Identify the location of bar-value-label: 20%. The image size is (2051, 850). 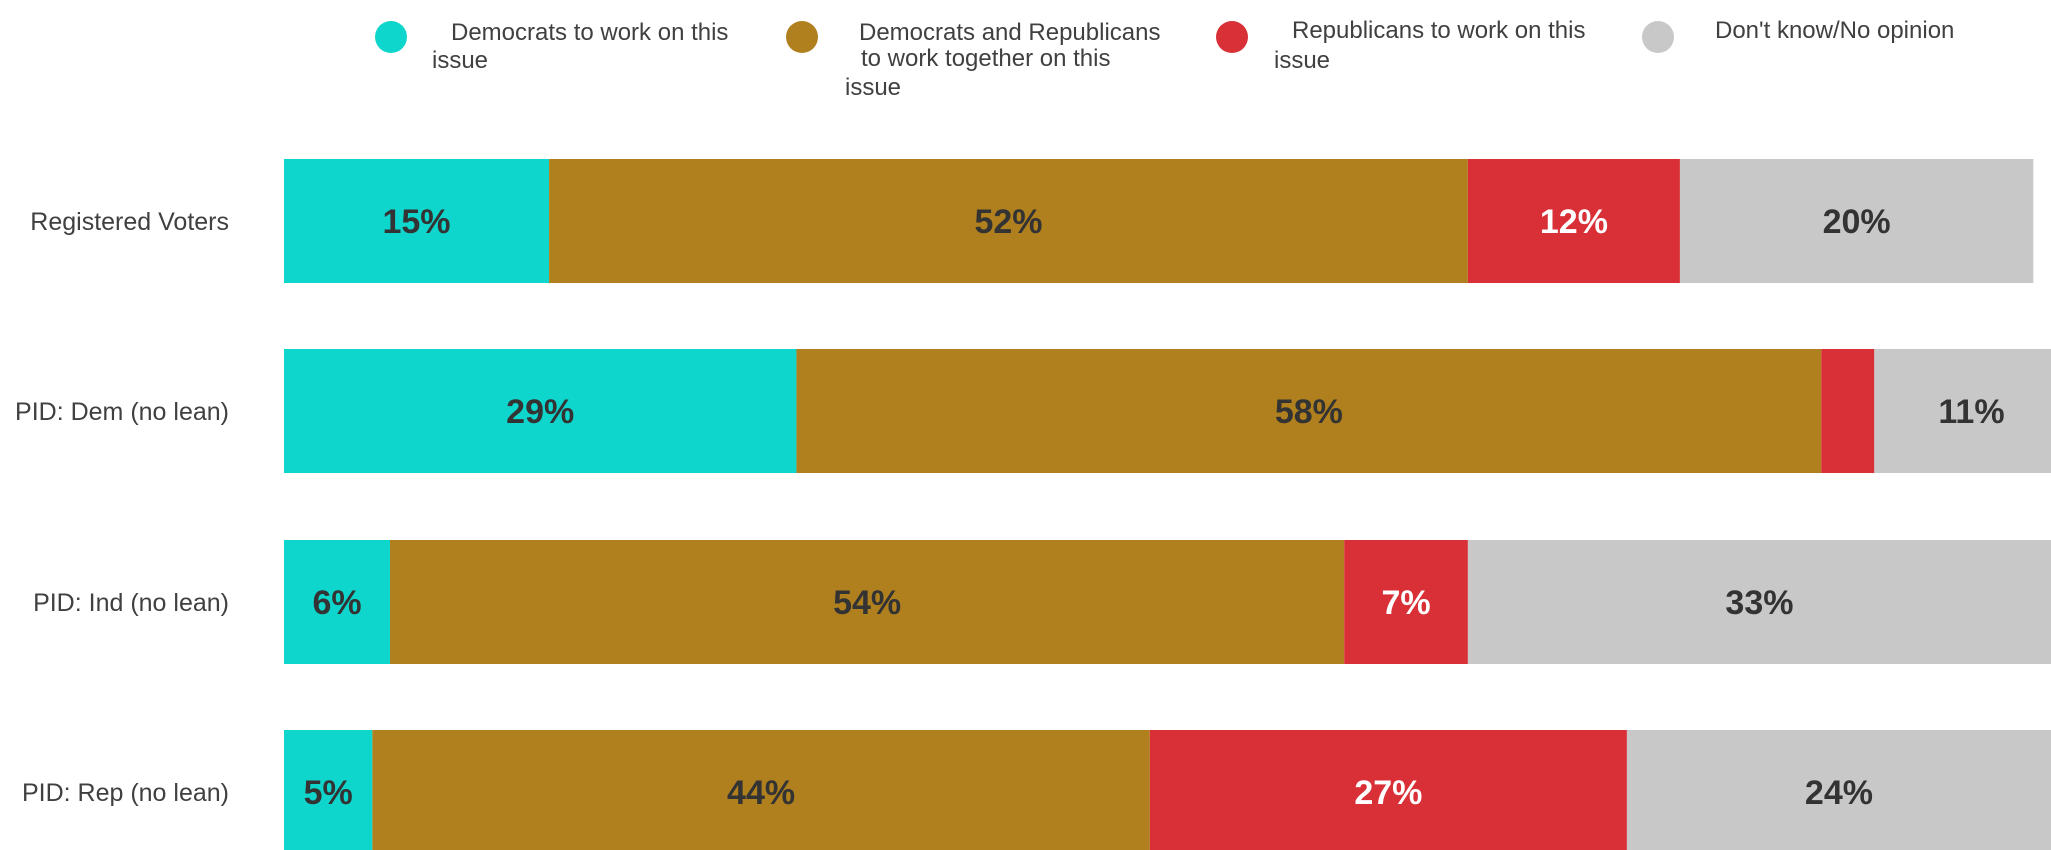
(1857, 222).